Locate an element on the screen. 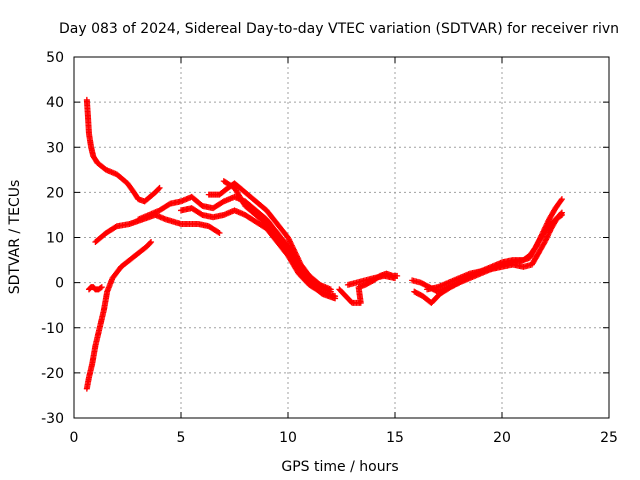 The height and width of the screenshot is (480, 640). x-tick-label: 10 is located at coordinates (288, 438).